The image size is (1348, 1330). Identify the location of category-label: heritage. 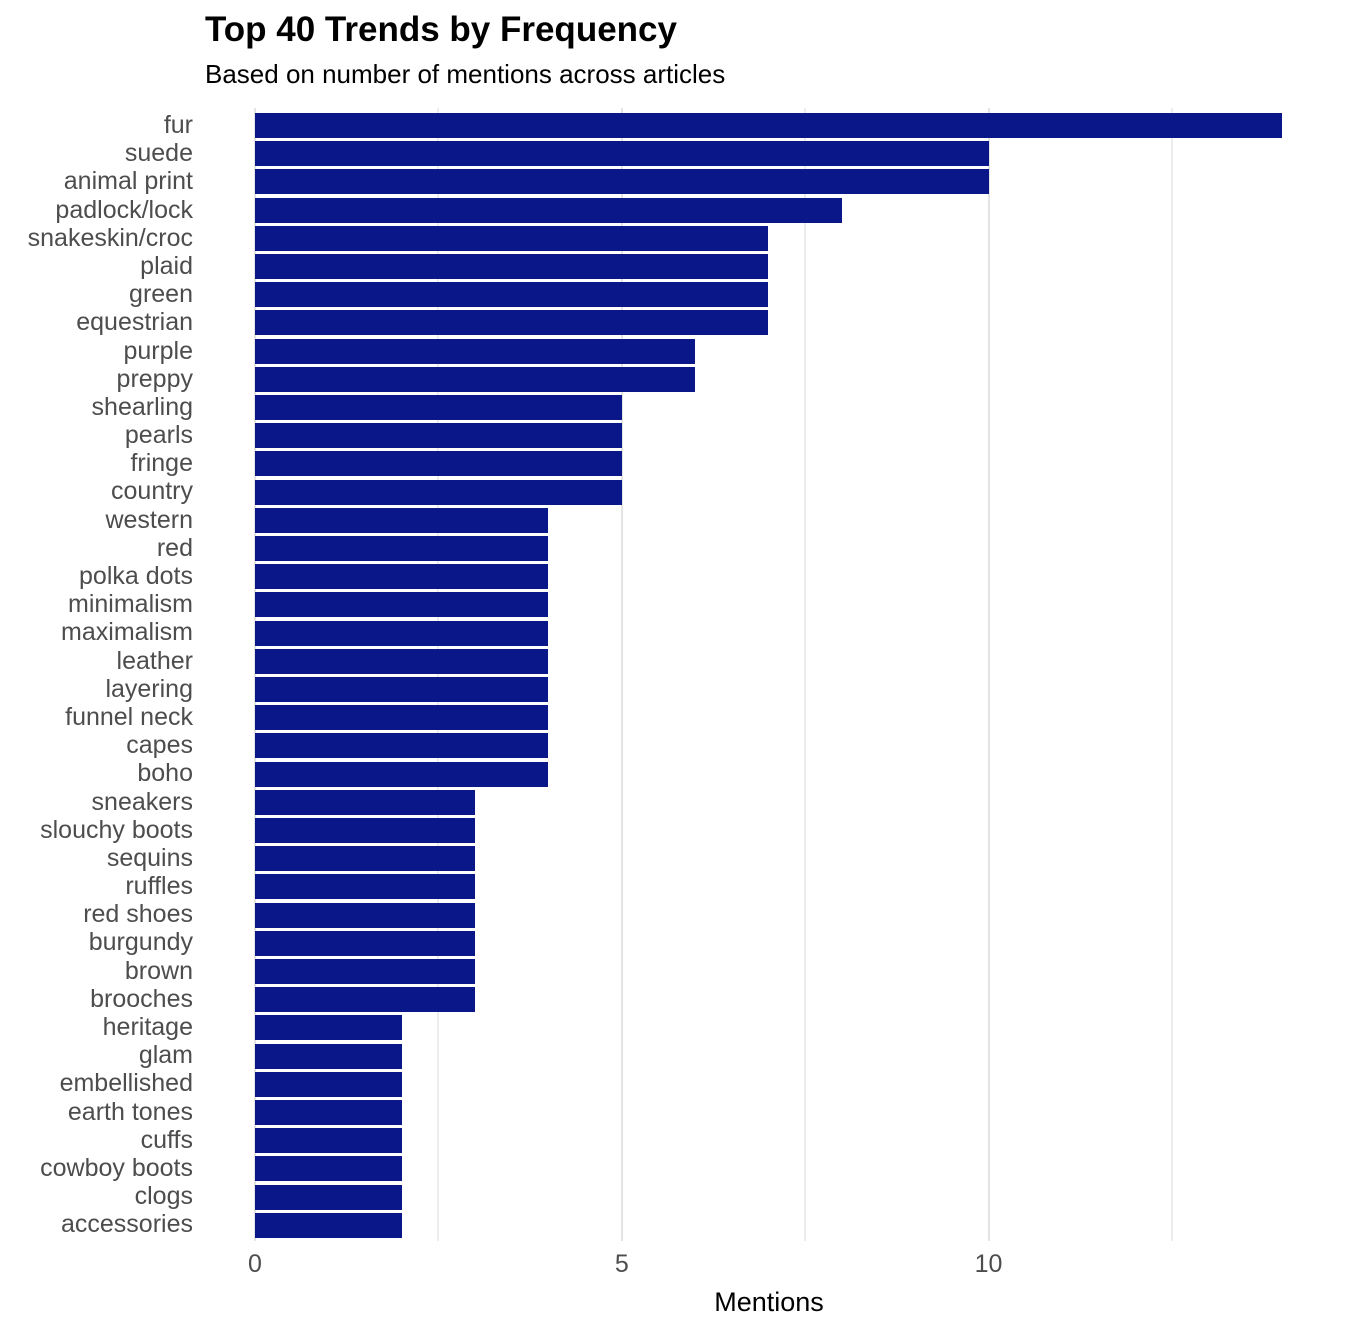
(147, 1027).